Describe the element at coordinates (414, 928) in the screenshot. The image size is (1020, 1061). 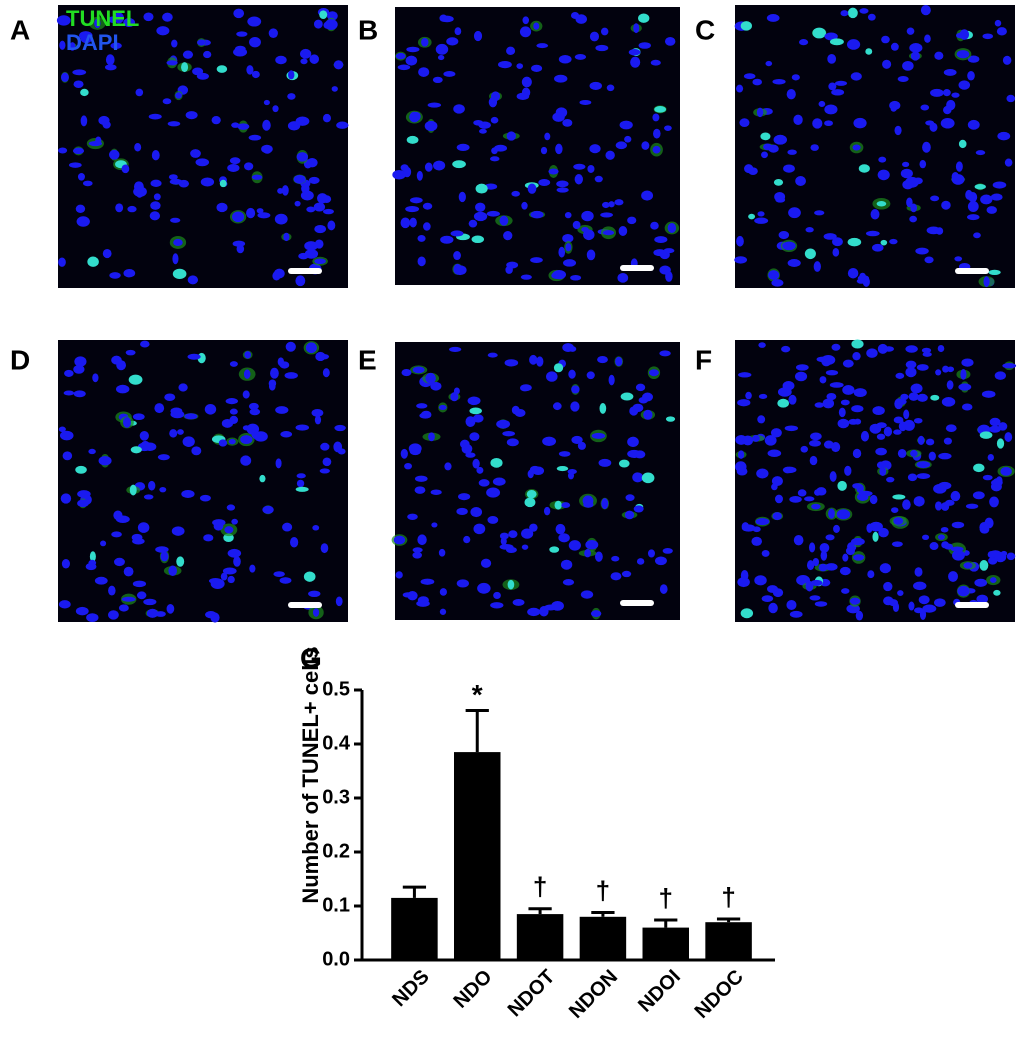
I see `bar` at that location.